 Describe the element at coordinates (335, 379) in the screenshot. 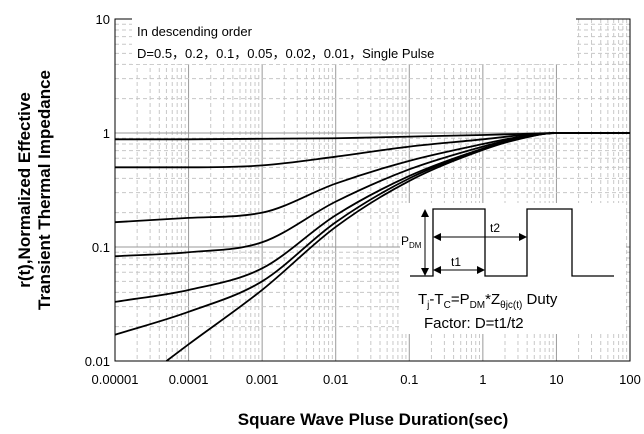

I see `x-tick-label: 0.01` at that location.